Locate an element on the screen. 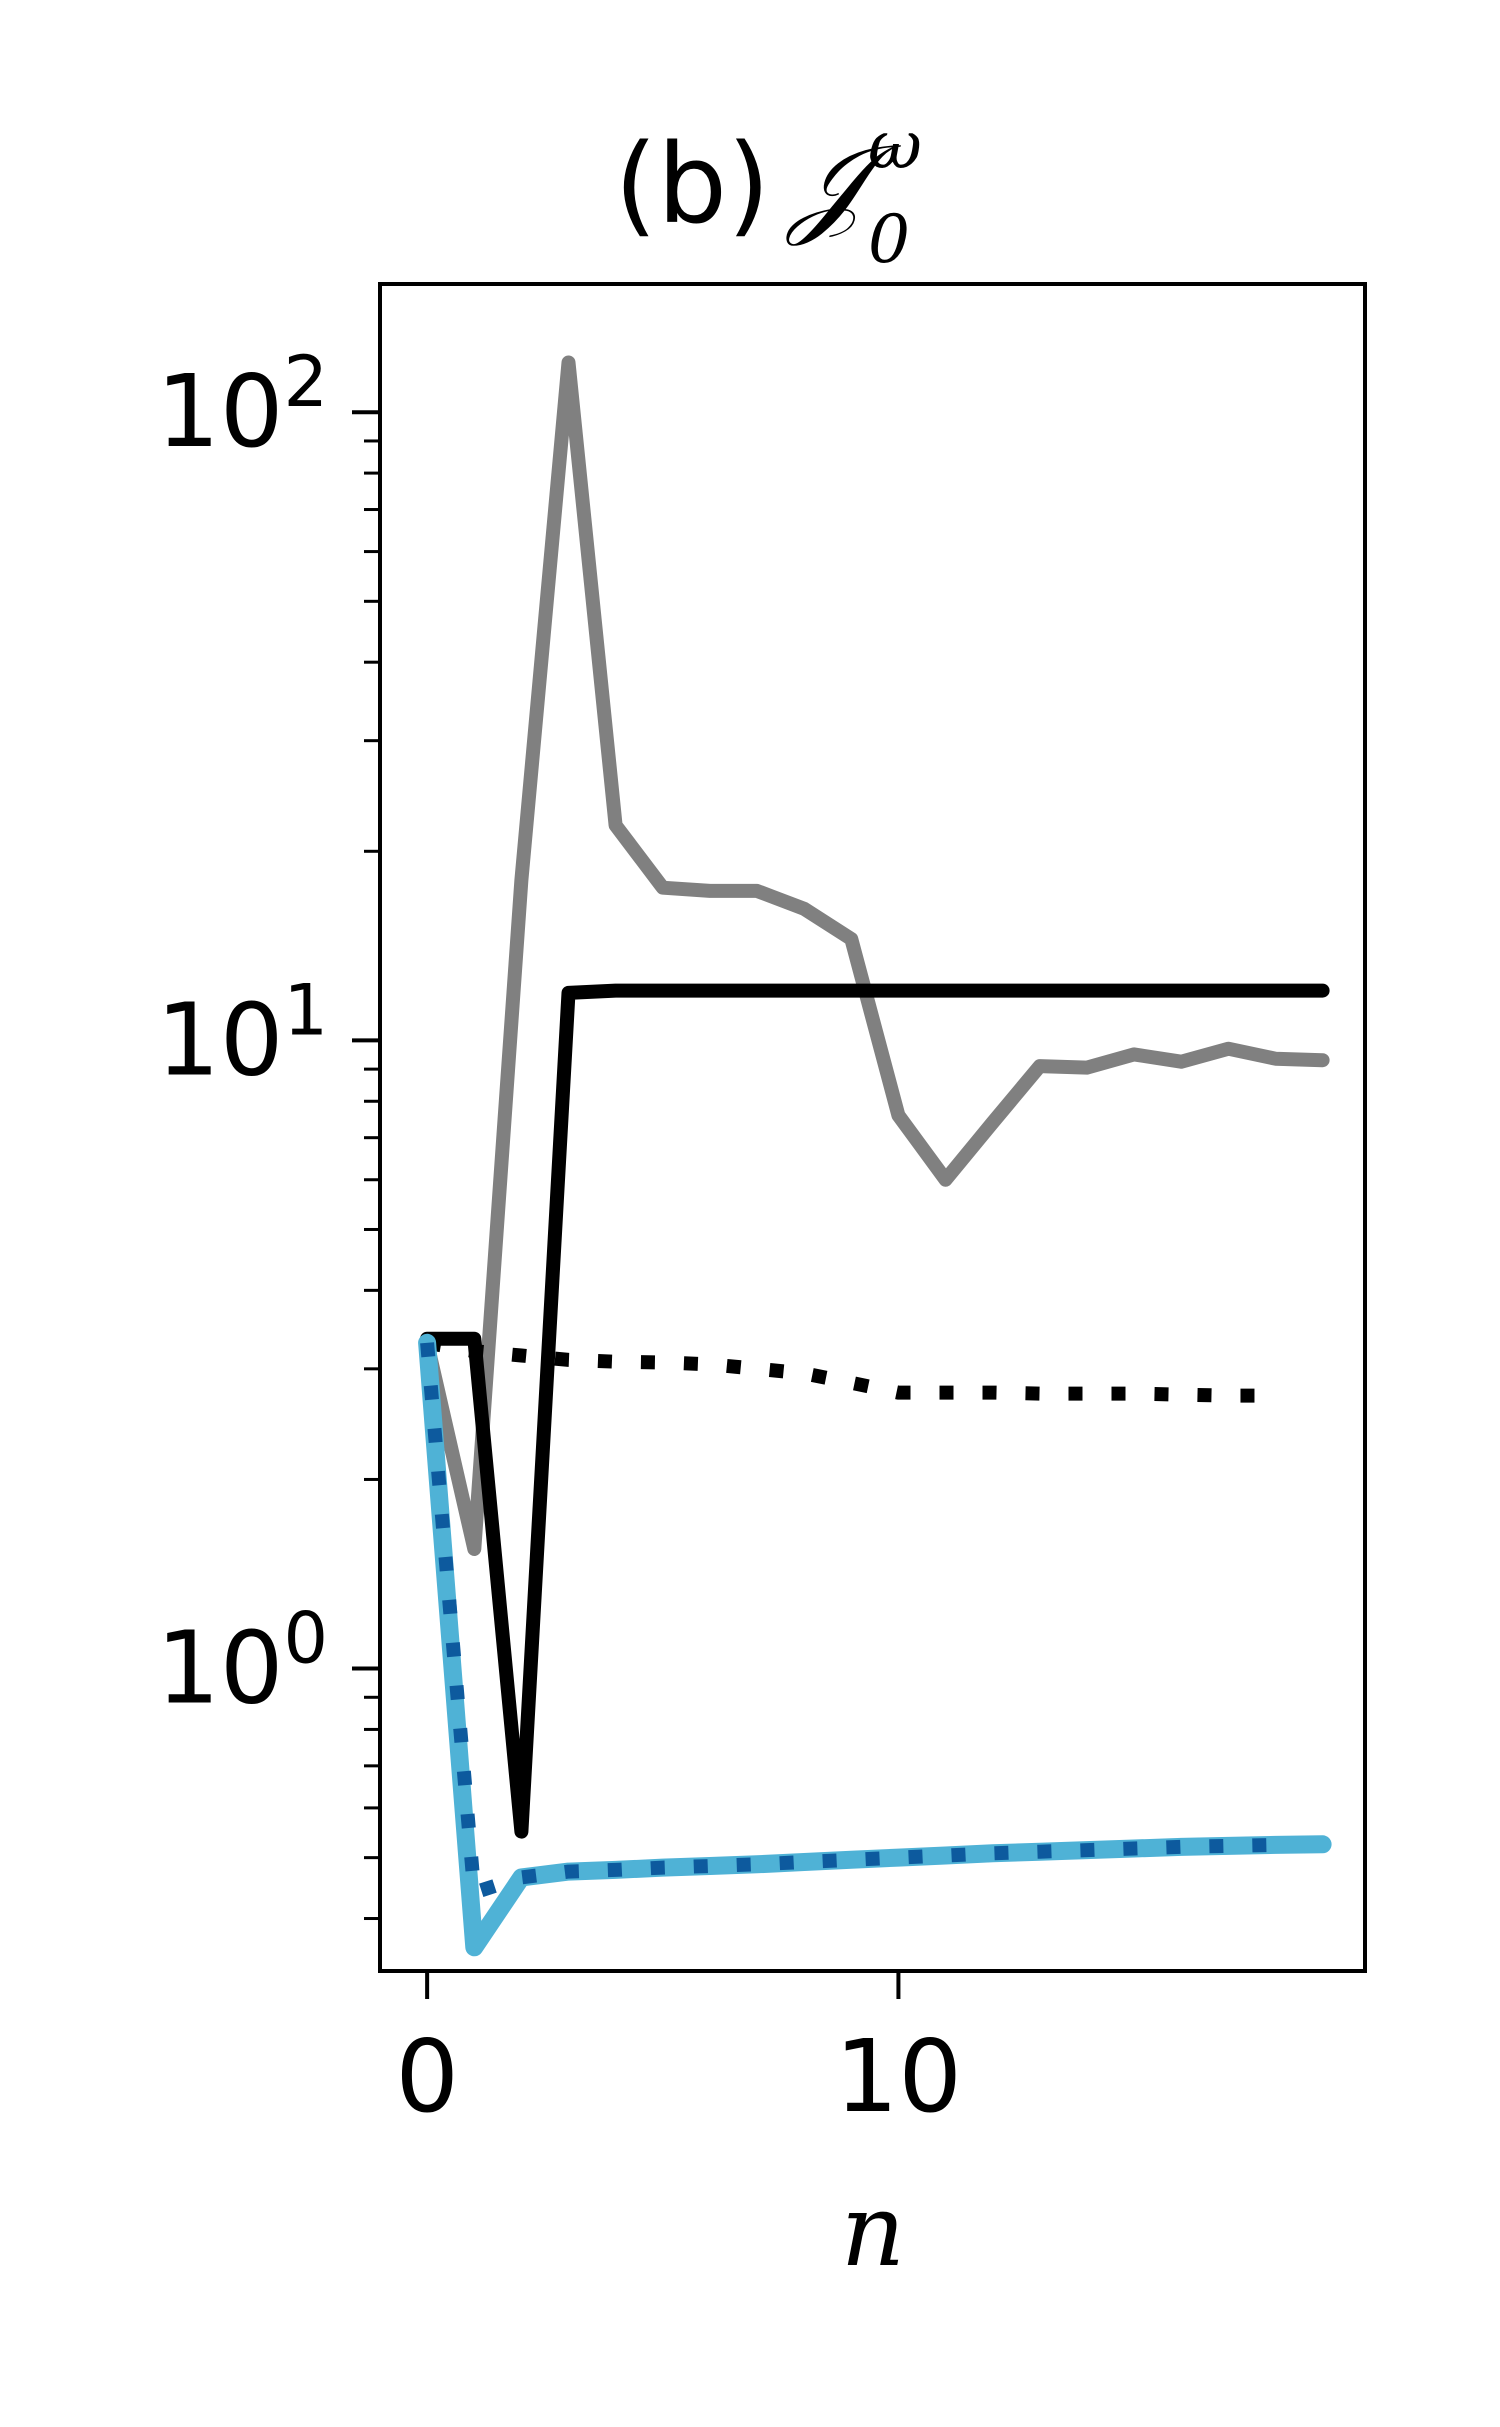 The width and height of the screenshot is (1500, 2427). y-tick-exponent: 2 is located at coordinates (305, 382).